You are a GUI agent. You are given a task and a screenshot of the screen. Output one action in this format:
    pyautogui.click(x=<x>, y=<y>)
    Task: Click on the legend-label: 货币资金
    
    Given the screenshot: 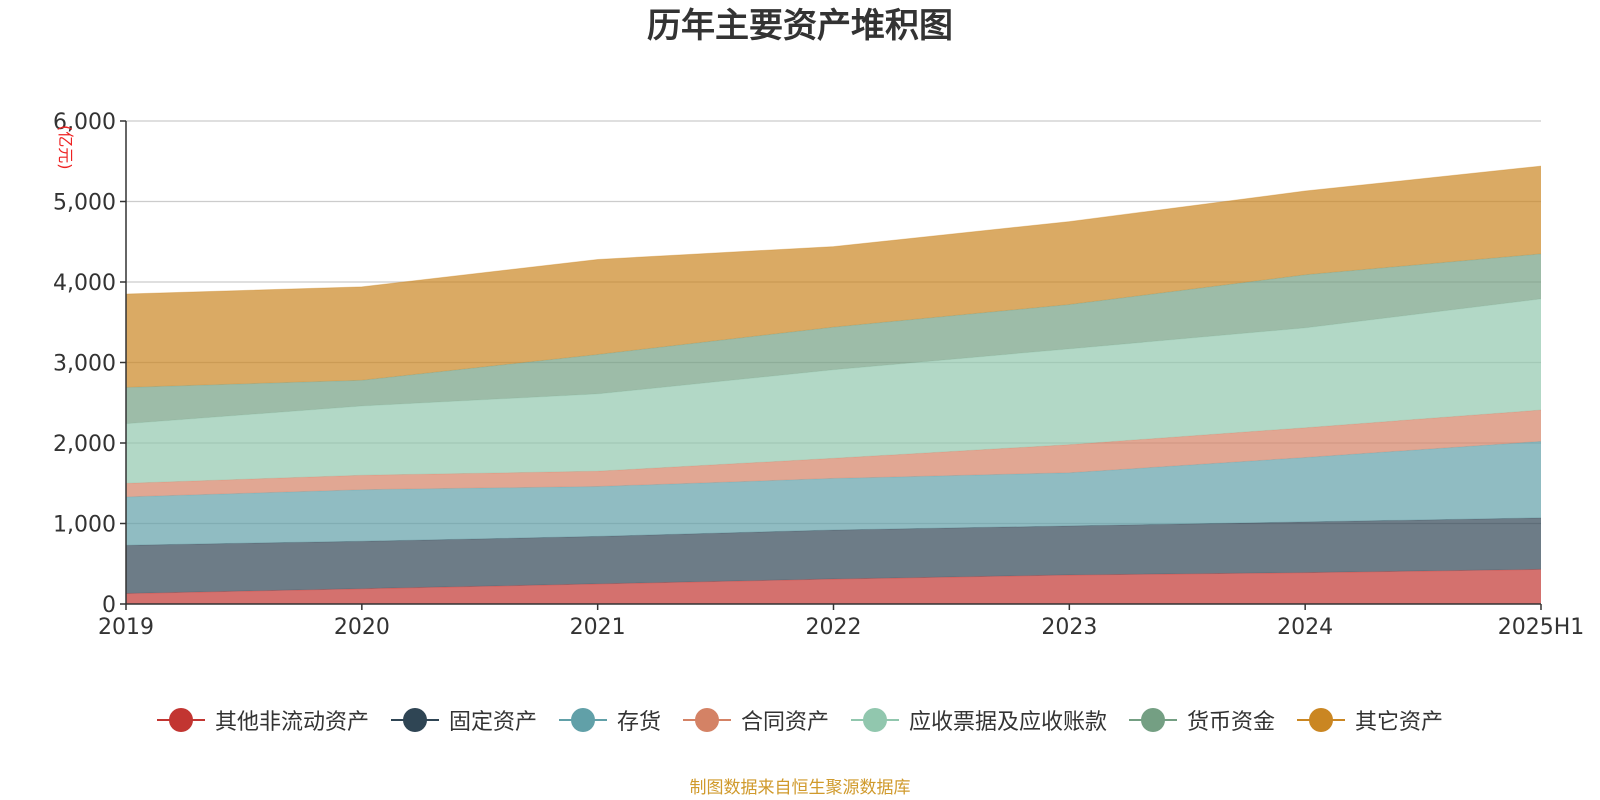 What is the action you would take?
    pyautogui.click(x=1231, y=722)
    